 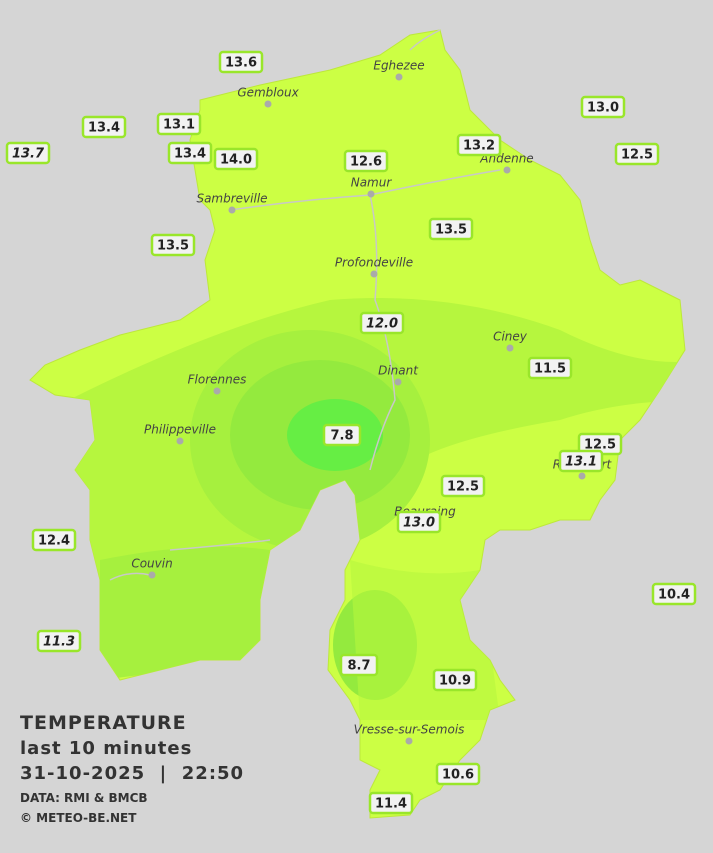 I want to click on city-name: Philippeville, so click(x=180, y=430).